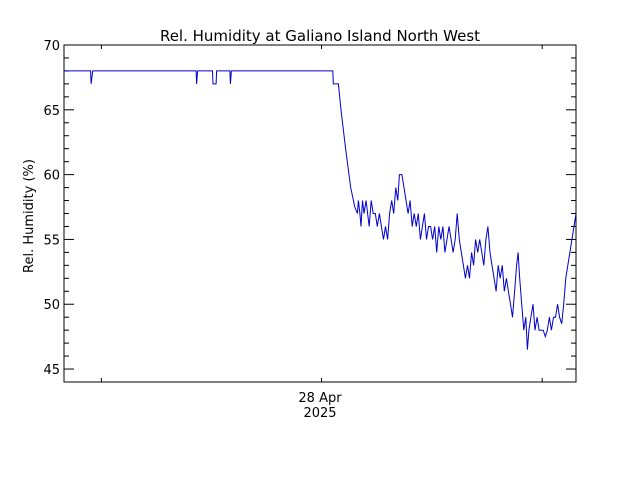 This screenshot has height=480, width=640. What do you see at coordinates (51, 111) in the screenshot?
I see `y-tick-label: 65` at bounding box center [51, 111].